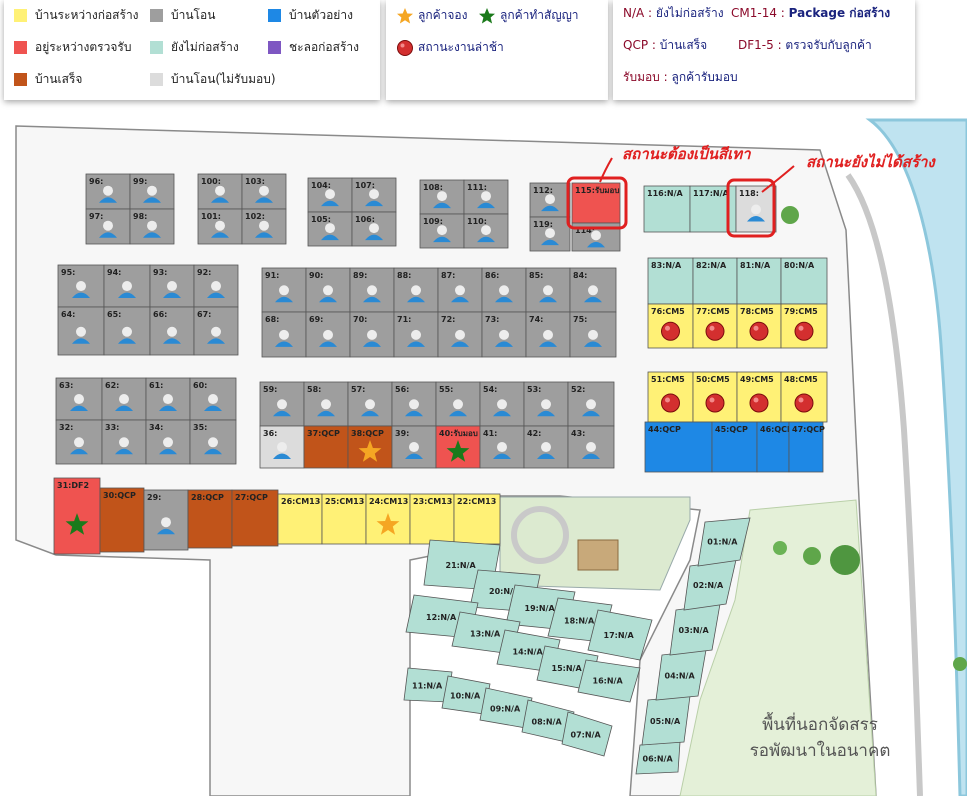 The width and height of the screenshot is (967, 796). I want to click on lot-118: 118:, so click(756, 209).